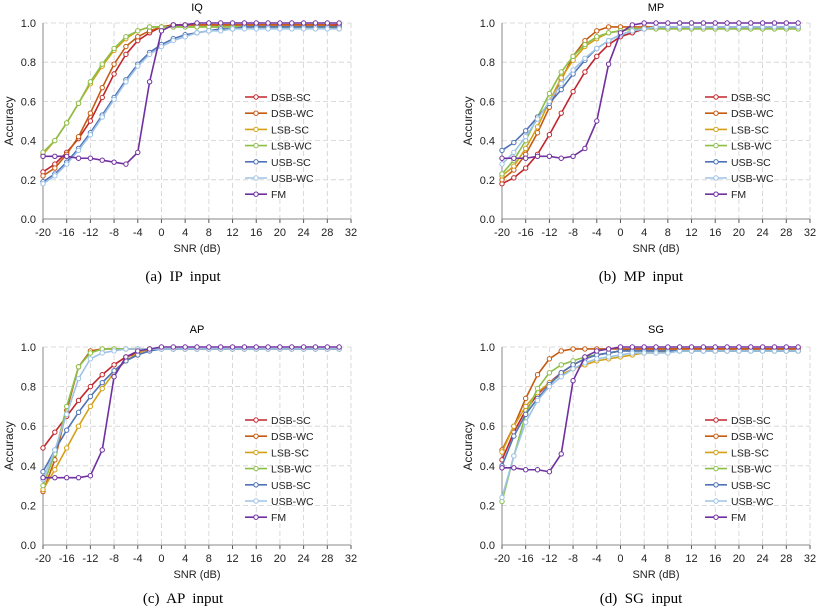  I want to click on series-usb-wc, so click(650, 424).